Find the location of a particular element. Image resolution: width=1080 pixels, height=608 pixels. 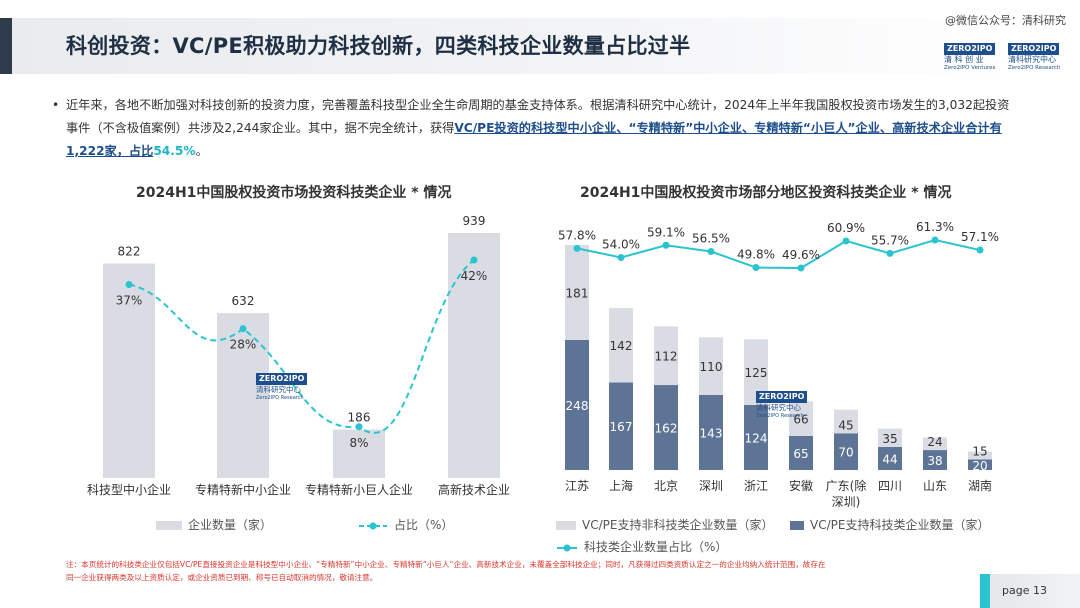

right-bar-tech-value-label: 143 is located at coordinates (711, 434).